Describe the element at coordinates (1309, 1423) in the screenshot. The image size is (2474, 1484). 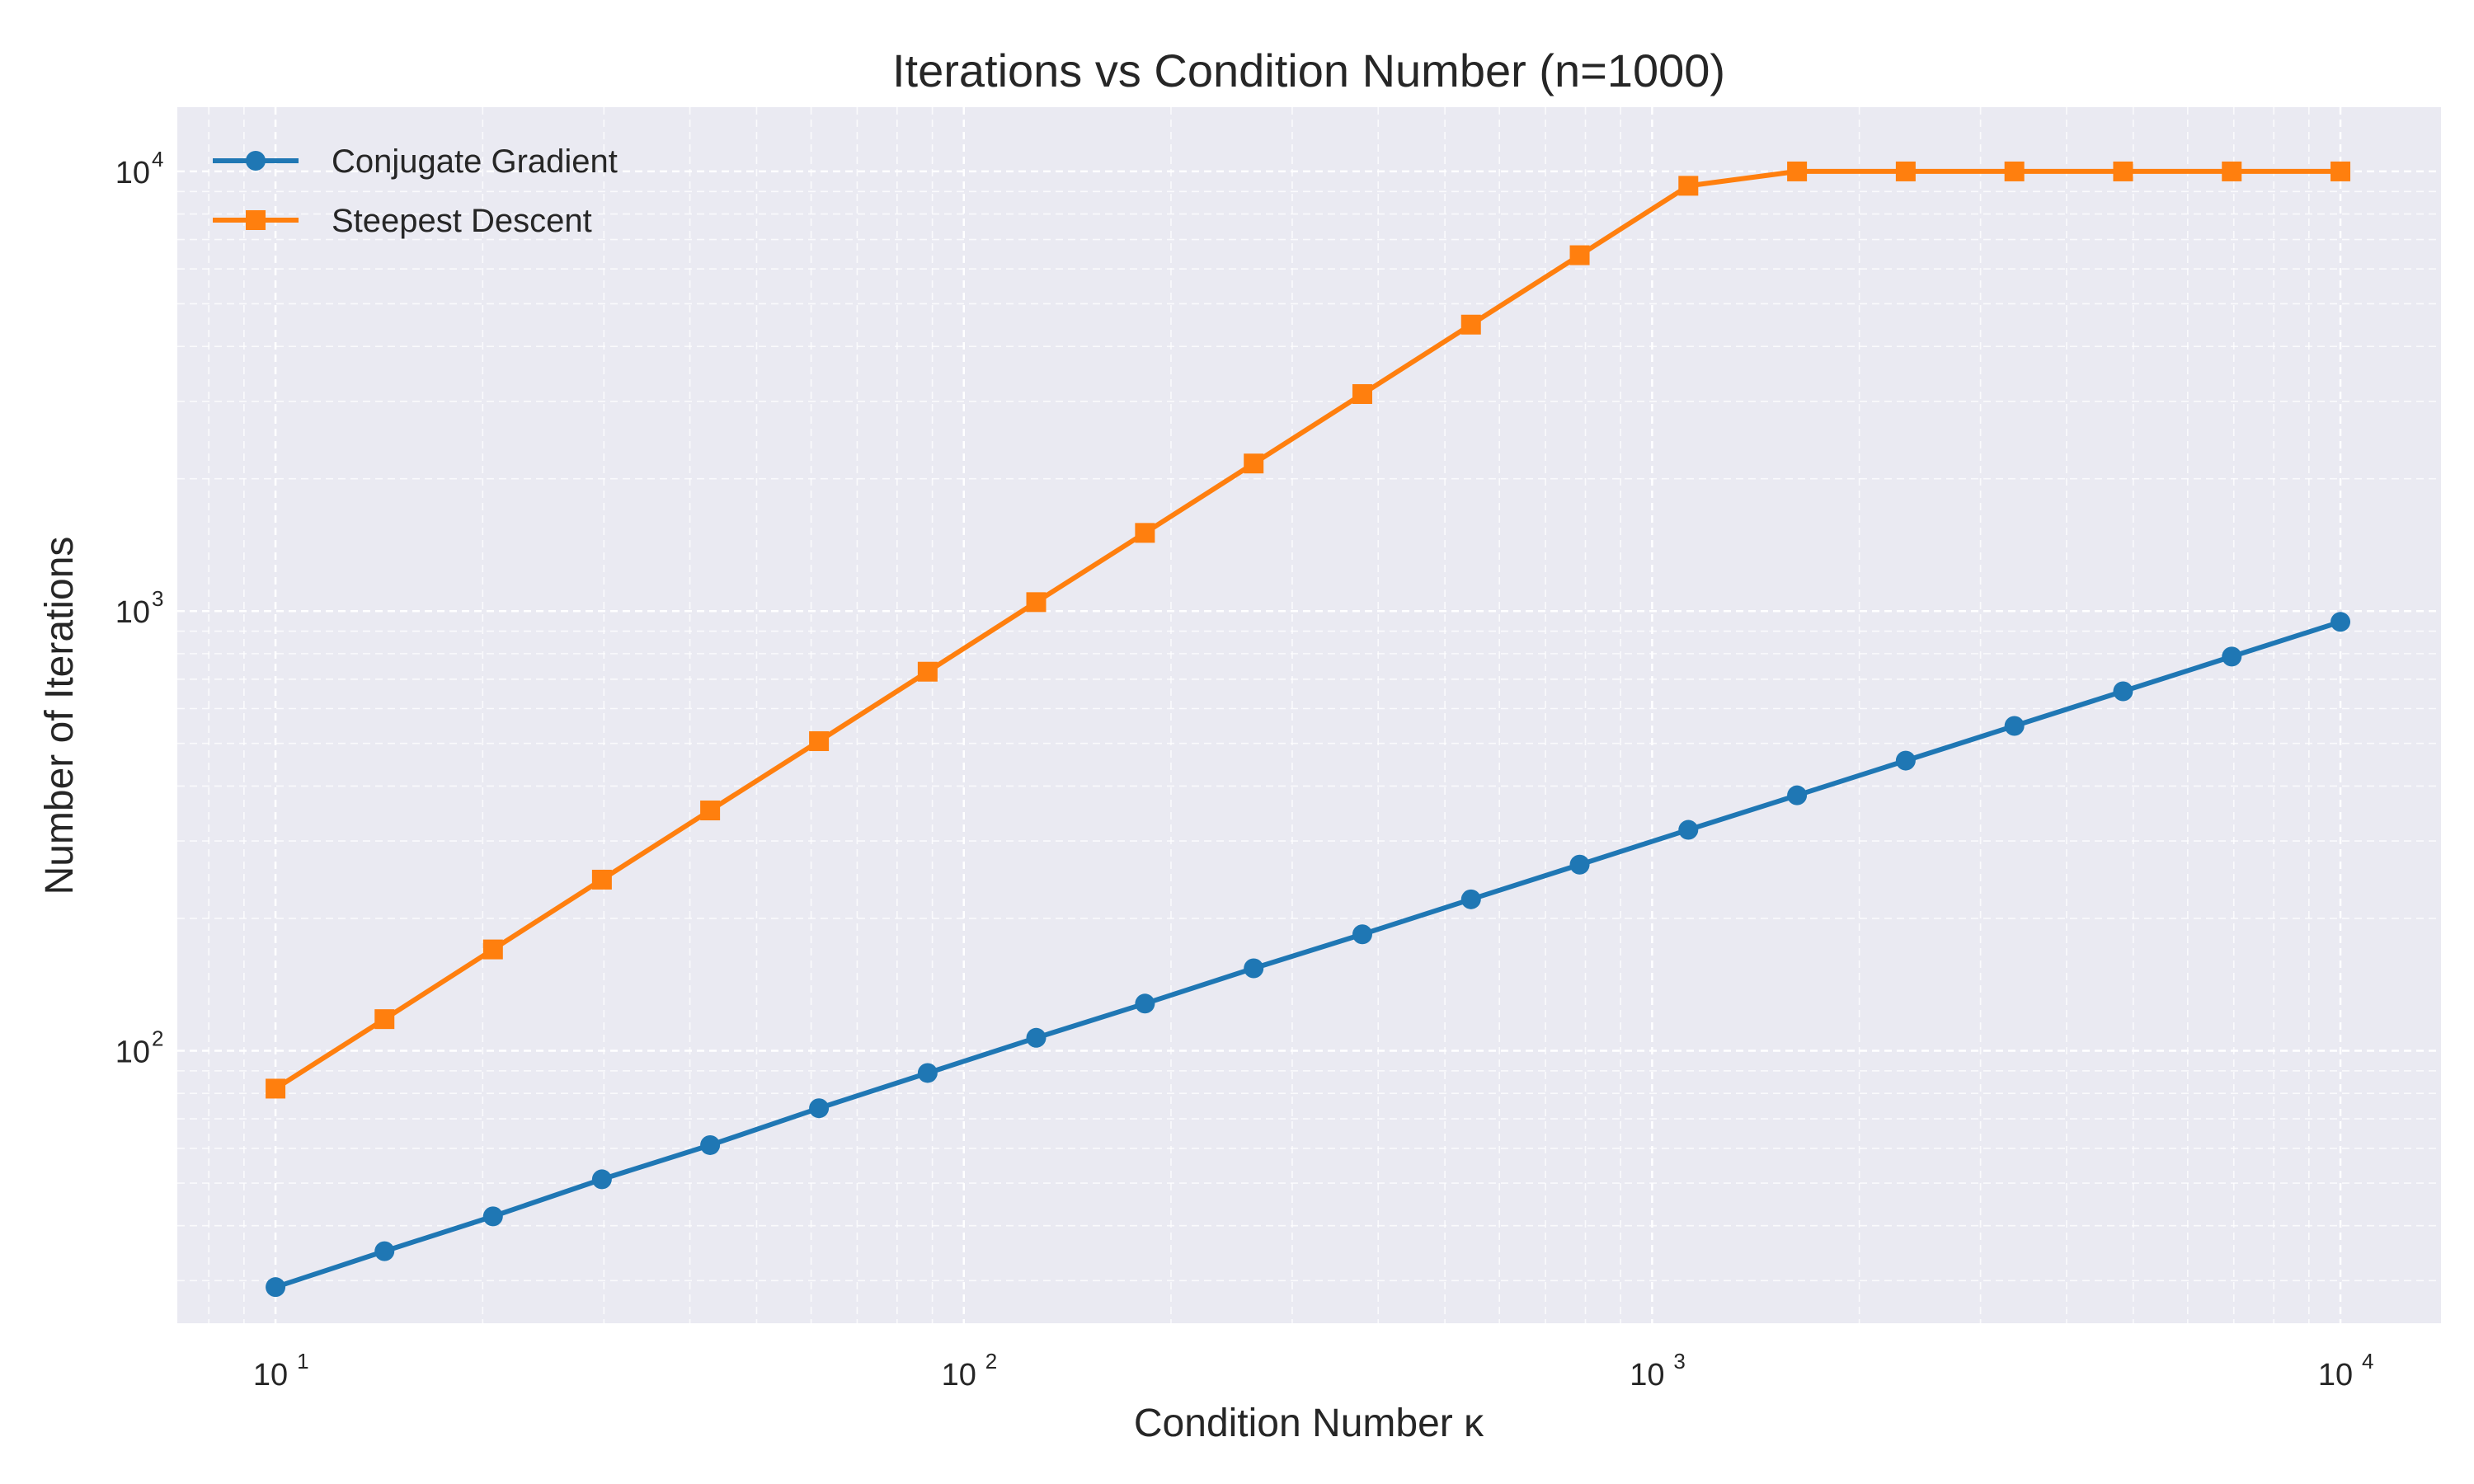
I see `x-axis-label: Condition Number κ` at that location.